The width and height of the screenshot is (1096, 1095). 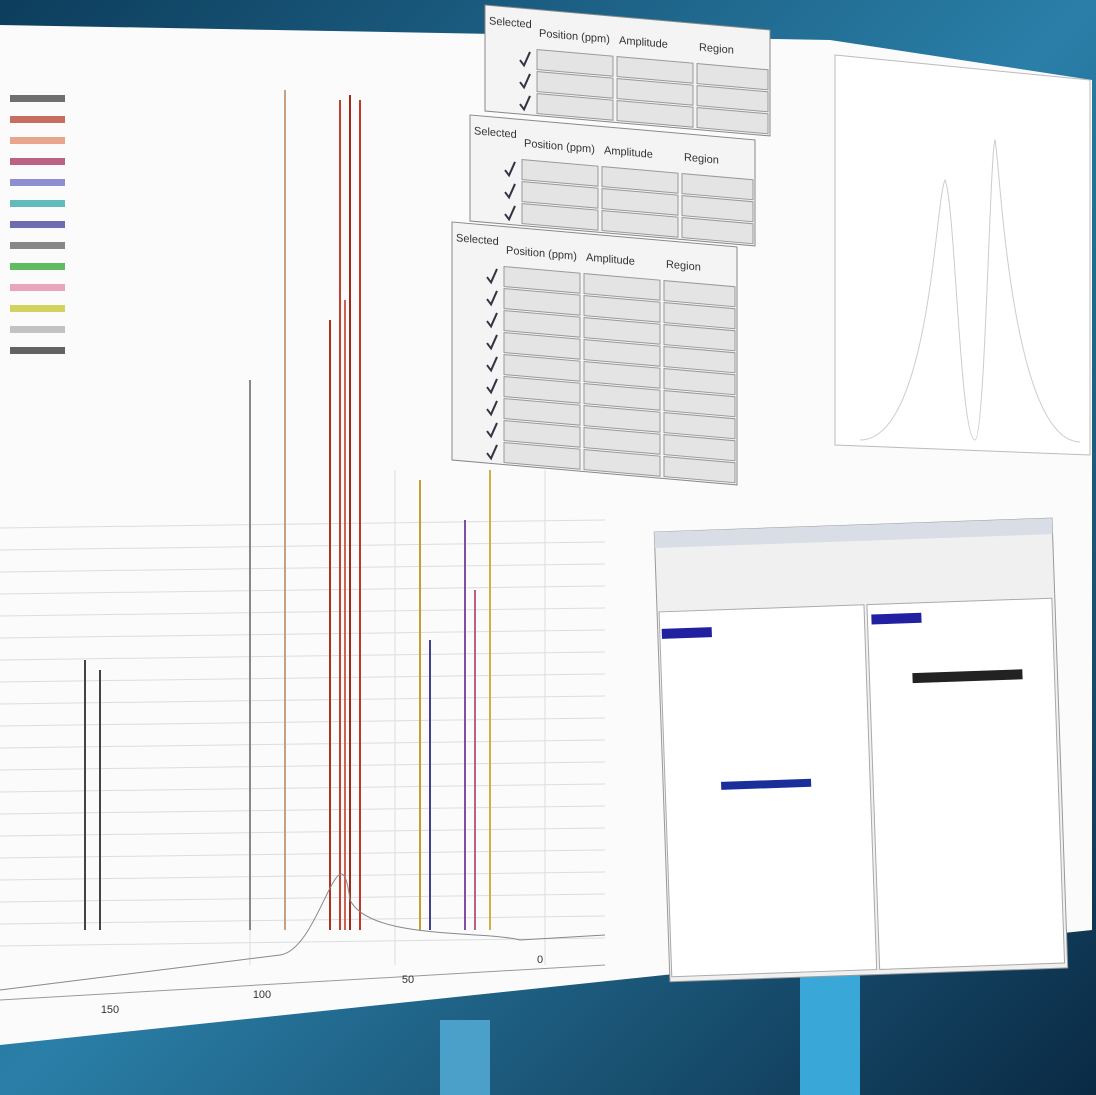 What do you see at coordinates (303, 982) in the screenshot?
I see `axis` at bounding box center [303, 982].